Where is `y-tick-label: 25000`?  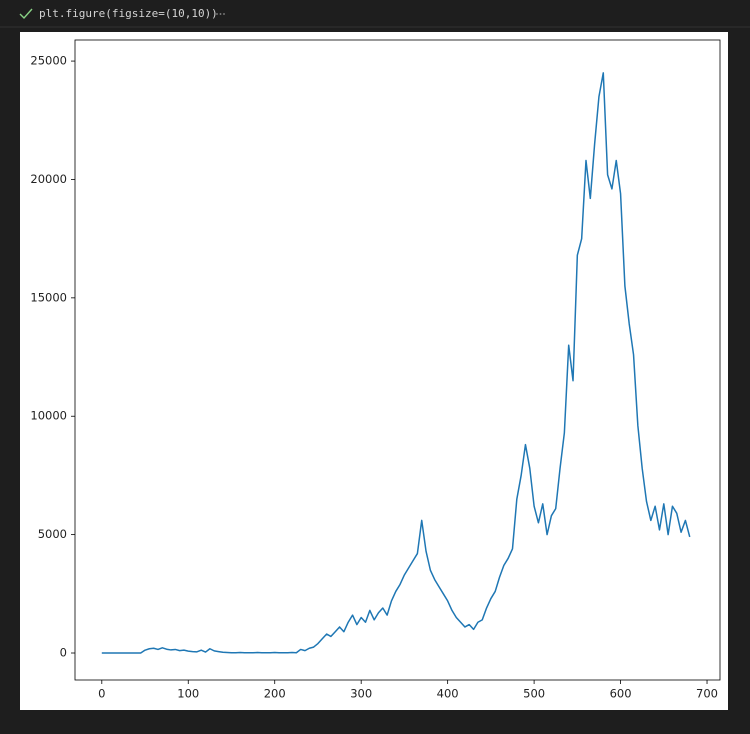 y-tick-label: 25000 is located at coordinates (48, 61).